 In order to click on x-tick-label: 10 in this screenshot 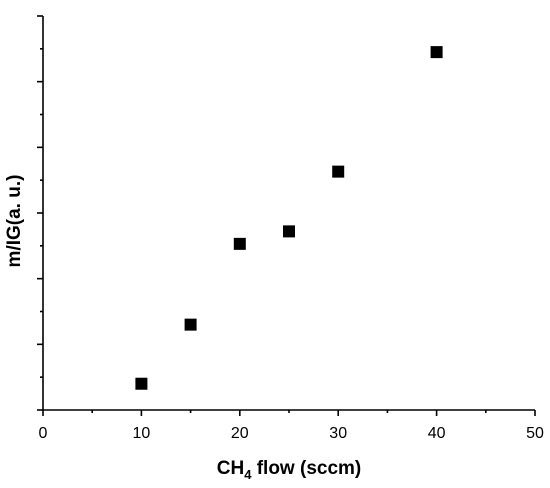, I will do `click(142, 433)`.